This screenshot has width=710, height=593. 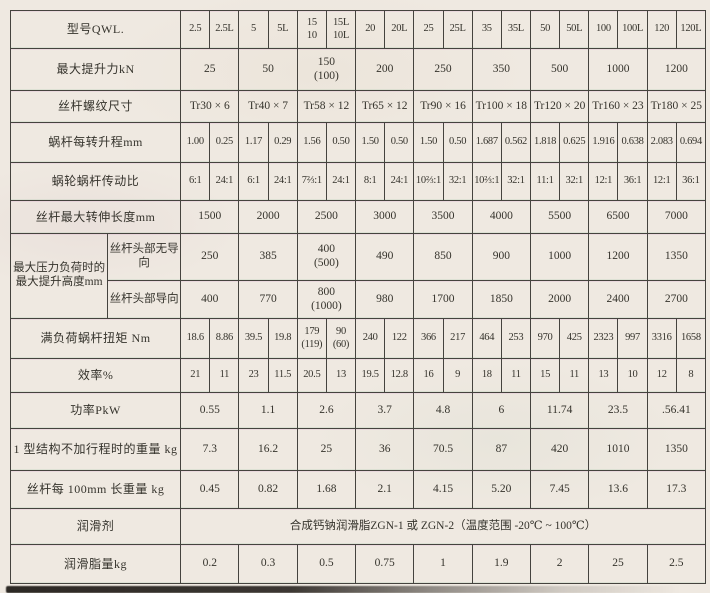 What do you see at coordinates (516, 338) in the screenshot?
I see `table-cell: 253` at bounding box center [516, 338].